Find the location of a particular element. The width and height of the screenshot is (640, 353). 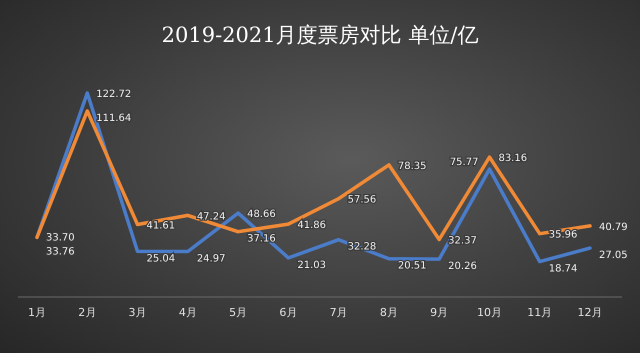

data-label: 48.66 is located at coordinates (261, 214).